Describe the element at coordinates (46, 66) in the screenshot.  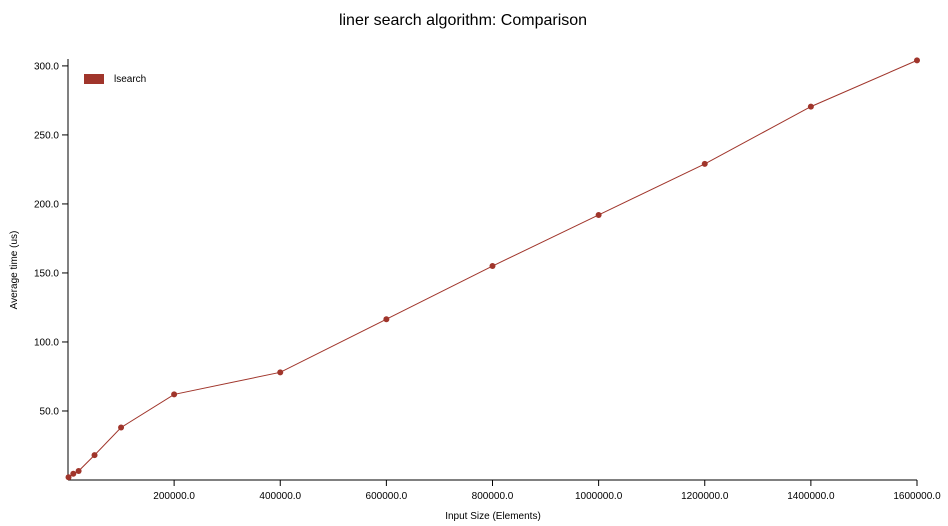
I see `y-tick-label: 300.0` at that location.